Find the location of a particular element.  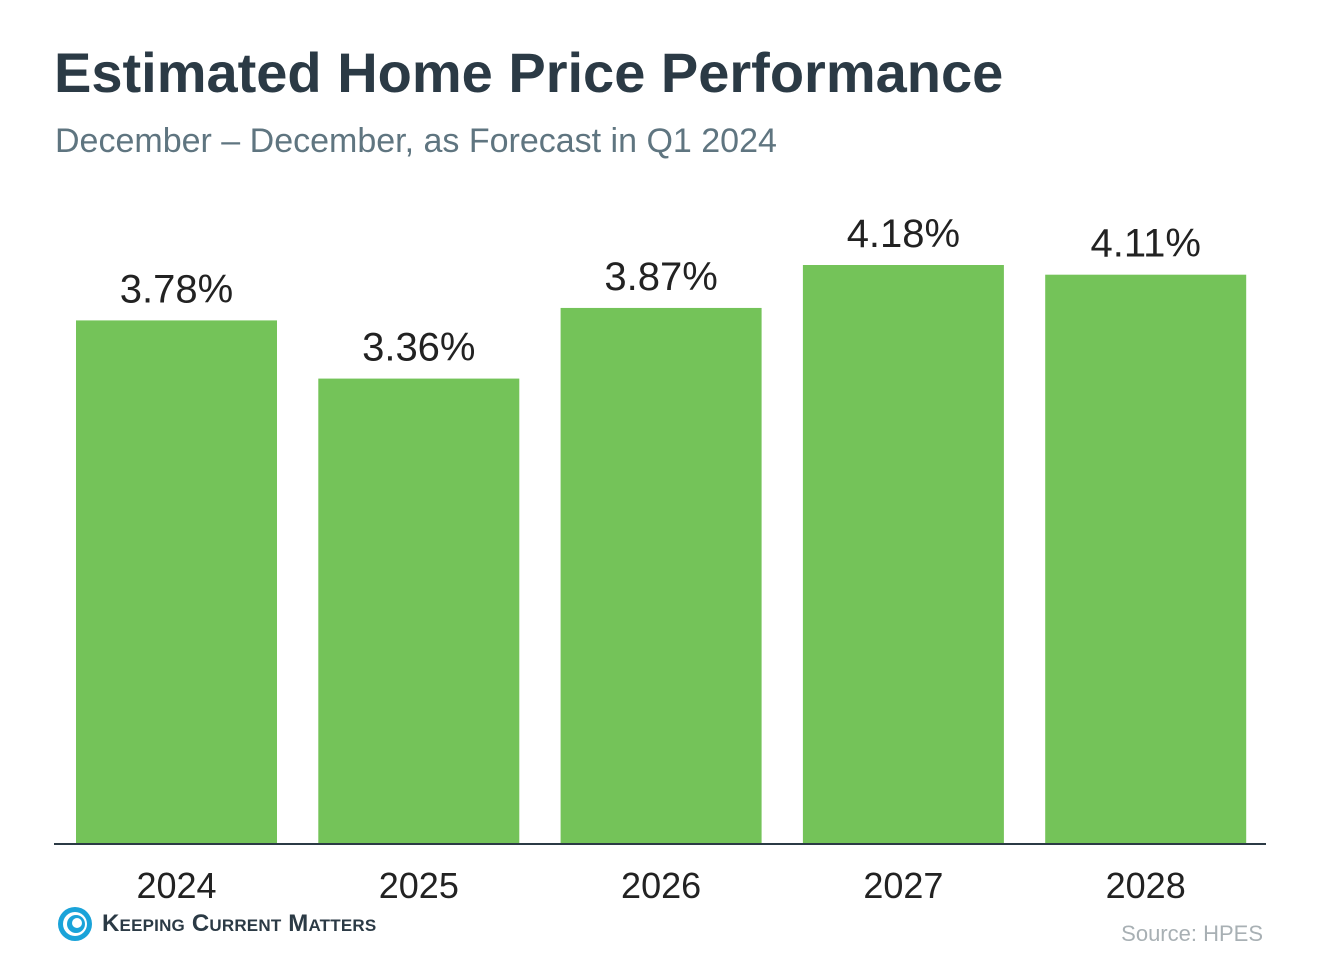

spiral-logo-icon is located at coordinates (75, 924).